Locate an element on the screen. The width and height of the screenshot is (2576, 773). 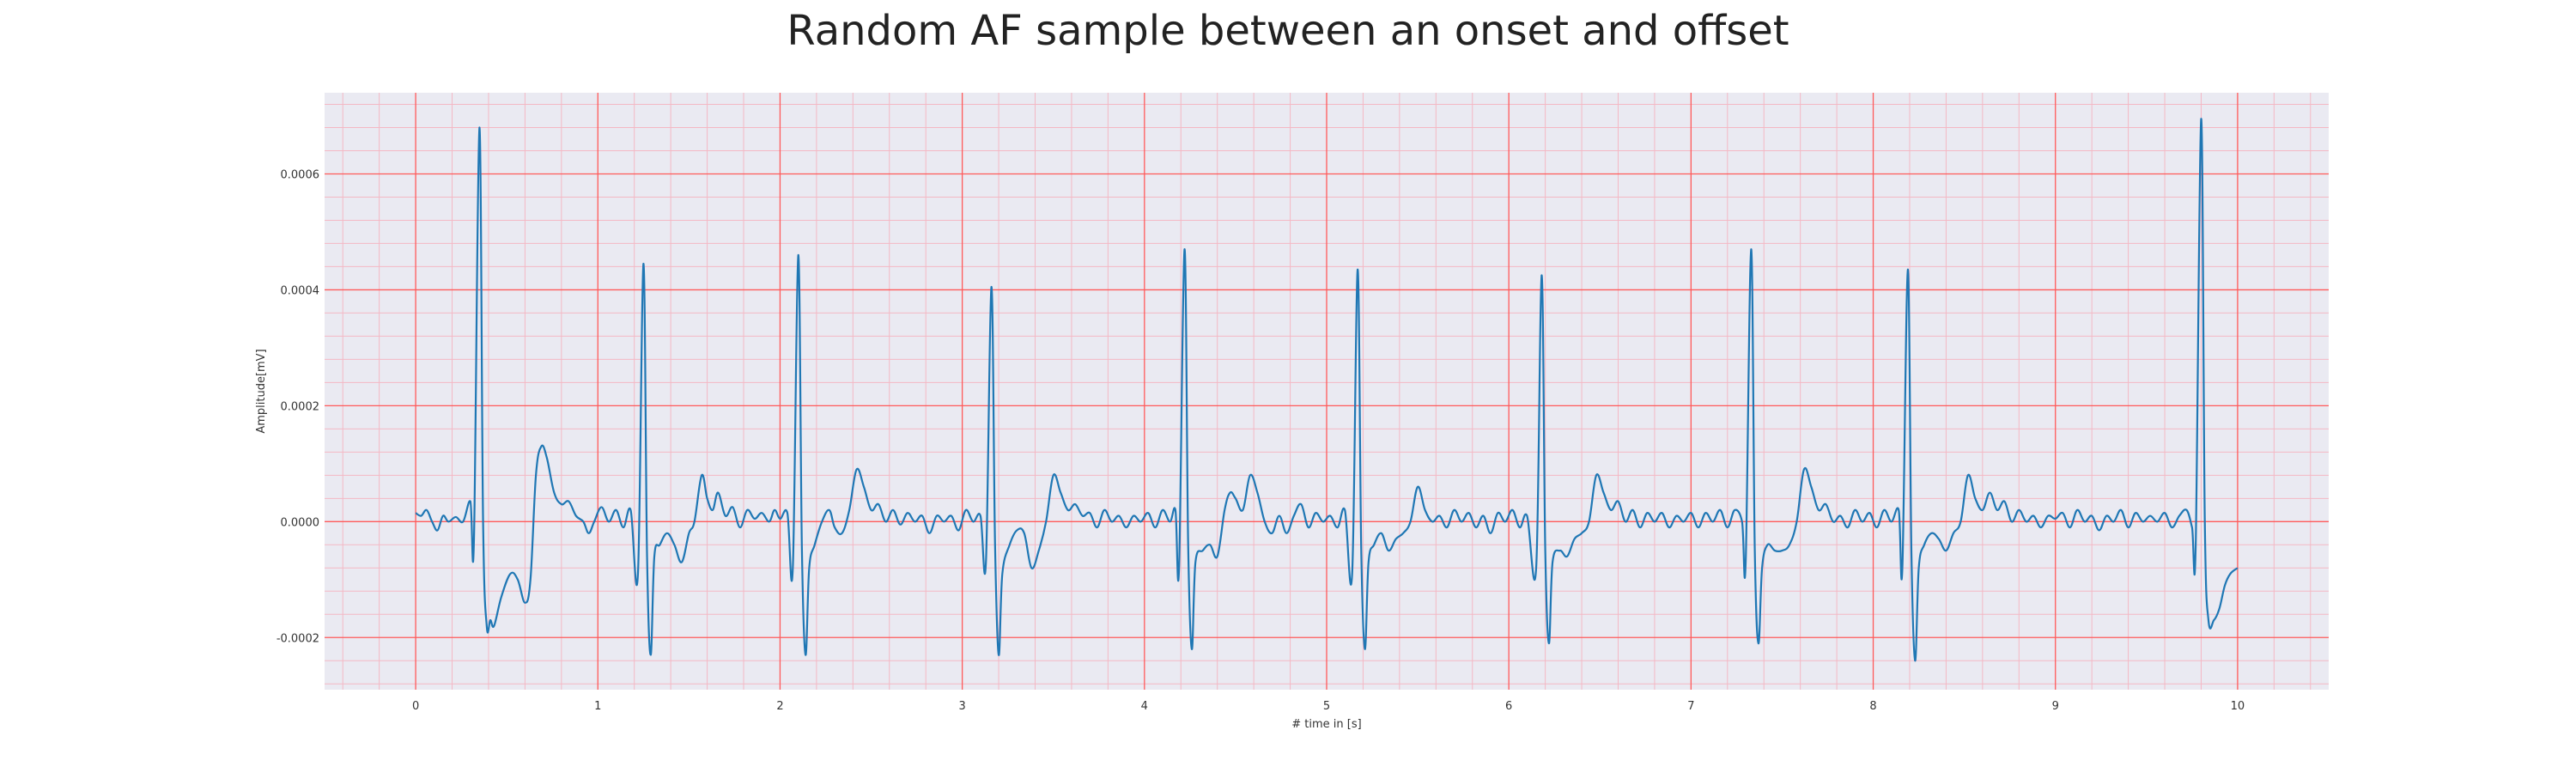
y-tick-label: 0.0002 is located at coordinates (301, 406).